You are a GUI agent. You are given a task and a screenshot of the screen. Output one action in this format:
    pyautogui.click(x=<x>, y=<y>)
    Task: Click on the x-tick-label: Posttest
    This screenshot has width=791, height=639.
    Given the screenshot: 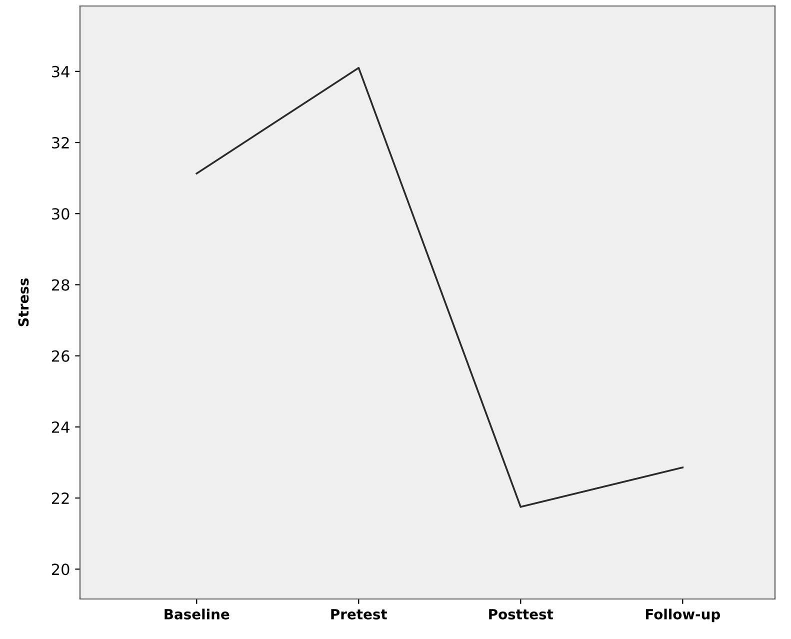 What is the action you would take?
    pyautogui.click(x=521, y=614)
    